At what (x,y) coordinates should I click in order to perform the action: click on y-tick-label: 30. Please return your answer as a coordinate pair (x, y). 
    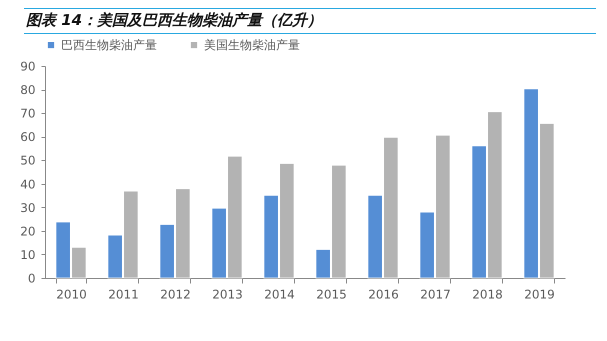
    Looking at the image, I should click on (28, 207).